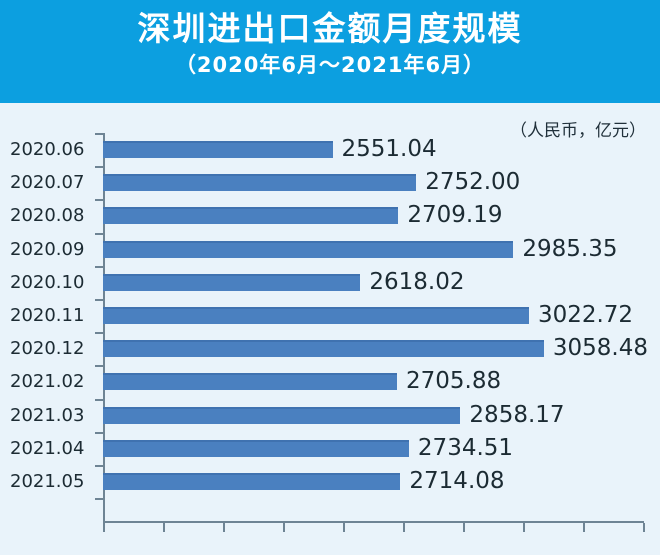  I want to click on bar-value-label: 2705.88, so click(453, 381).